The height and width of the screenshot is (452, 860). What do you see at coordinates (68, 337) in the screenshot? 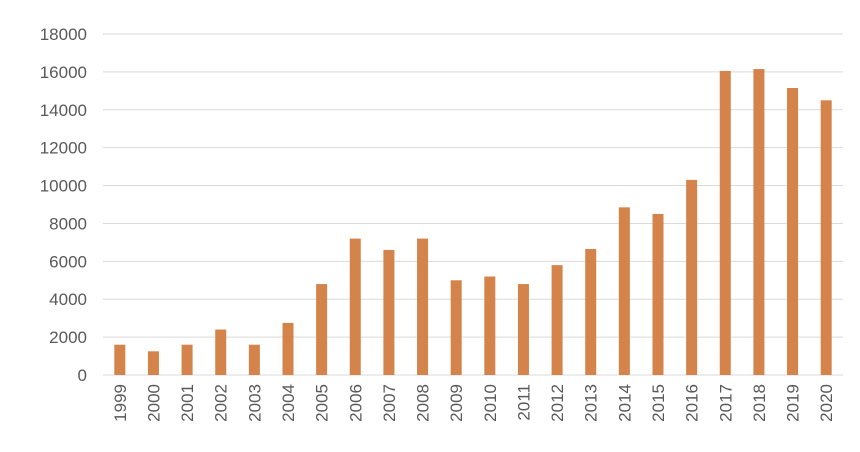
I see `y-tick-label: 2000` at bounding box center [68, 337].